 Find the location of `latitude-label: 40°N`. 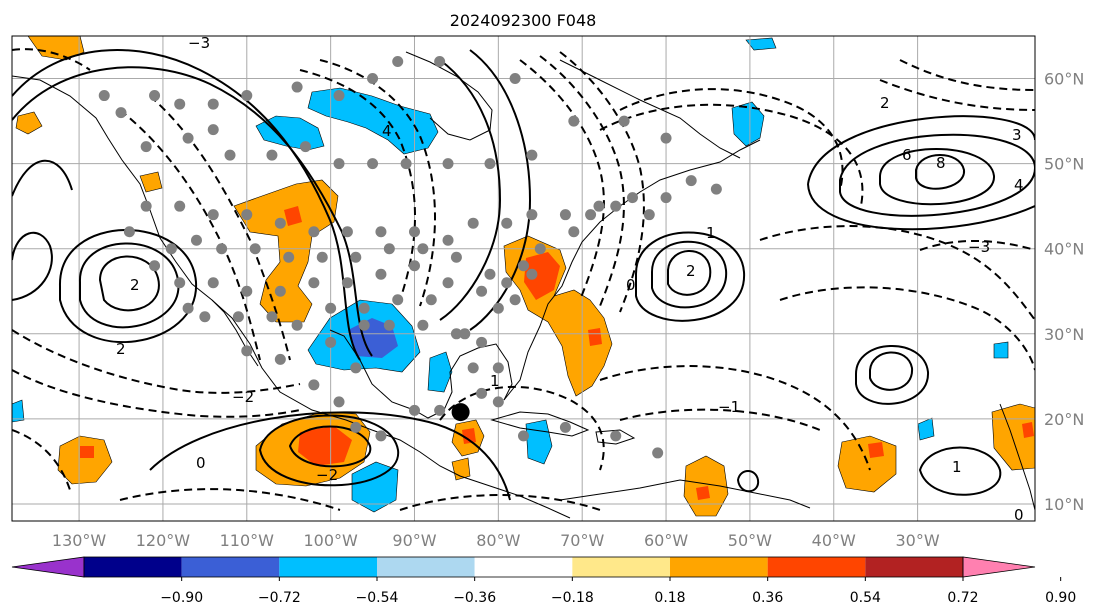

latitude-label: 40°N is located at coordinates (1064, 249).